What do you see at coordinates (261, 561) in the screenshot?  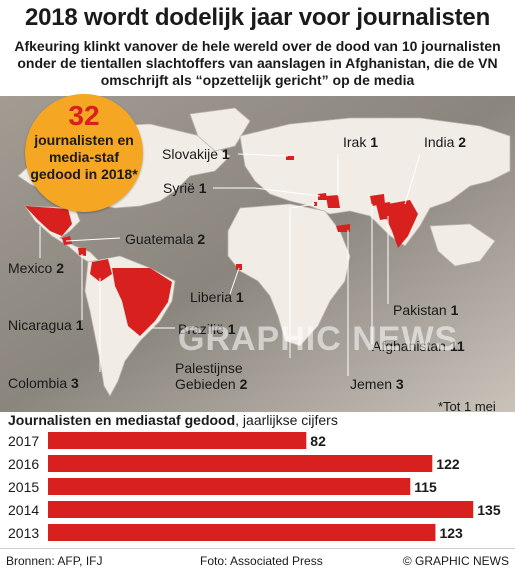 I see `footer-photo: Foto: Associated Press` at bounding box center [261, 561].